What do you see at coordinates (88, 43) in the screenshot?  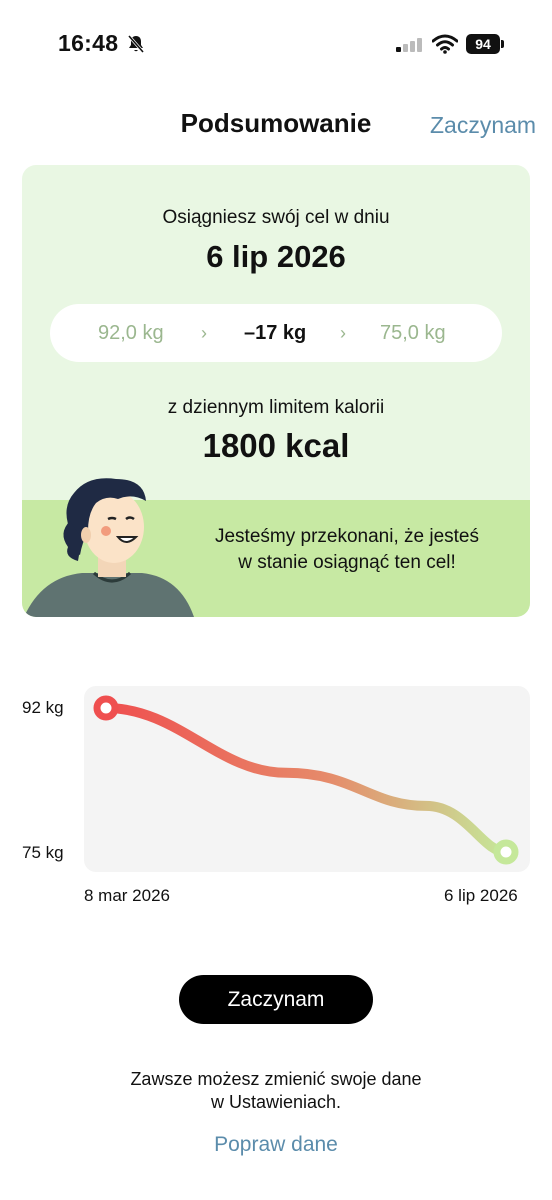 I see `status-time: 16:48` at bounding box center [88, 43].